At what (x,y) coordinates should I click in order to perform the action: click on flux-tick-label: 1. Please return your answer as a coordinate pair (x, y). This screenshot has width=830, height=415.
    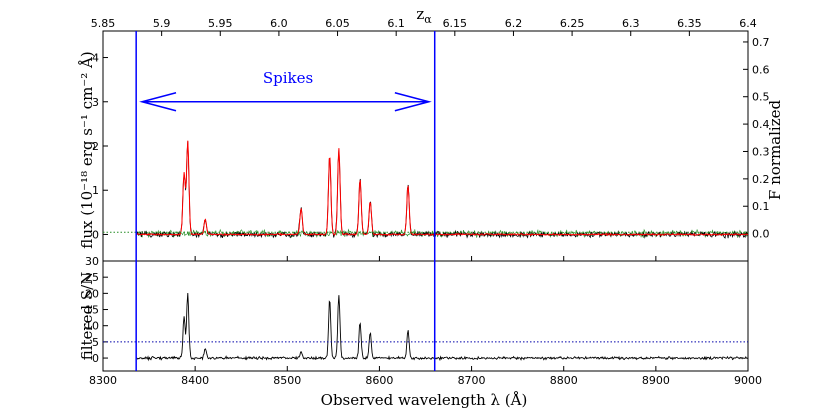
    Looking at the image, I should click on (95, 190).